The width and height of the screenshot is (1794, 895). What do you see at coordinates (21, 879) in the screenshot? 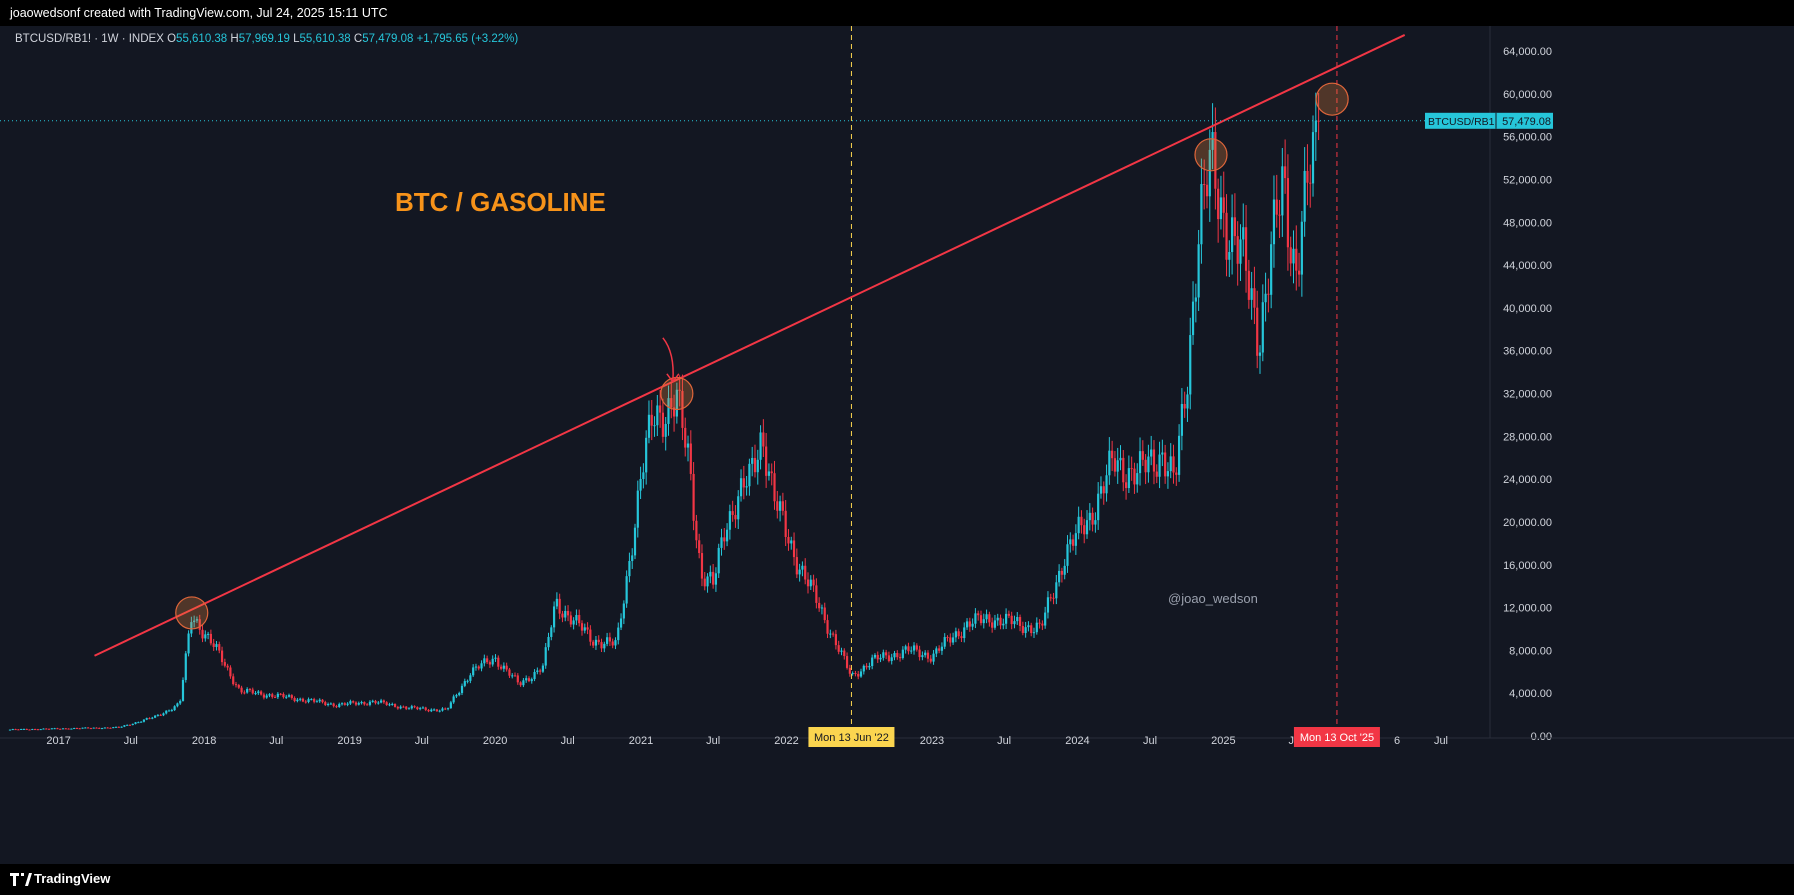
I see `tradingview-logo-icon` at bounding box center [21, 879].